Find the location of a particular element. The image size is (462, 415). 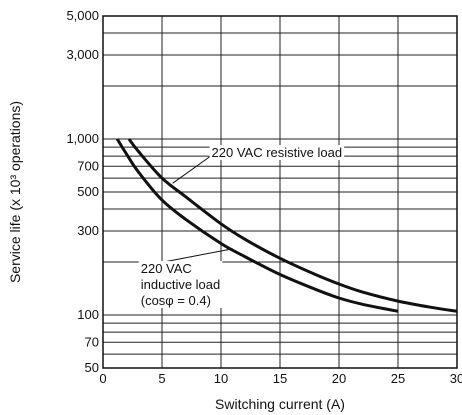

y-axis-label: Service life (x 10³ operations) is located at coordinates (15, 192).